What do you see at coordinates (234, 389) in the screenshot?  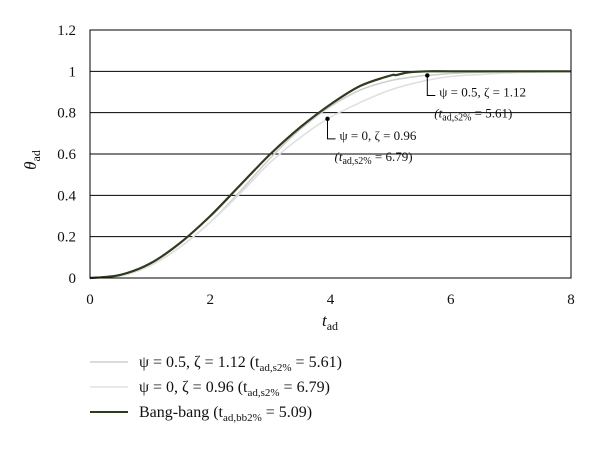 I see `legend-label-2: ψ = 0, ζ = 0.96 (tad,s2% = 6.79)` at bounding box center [234, 389].